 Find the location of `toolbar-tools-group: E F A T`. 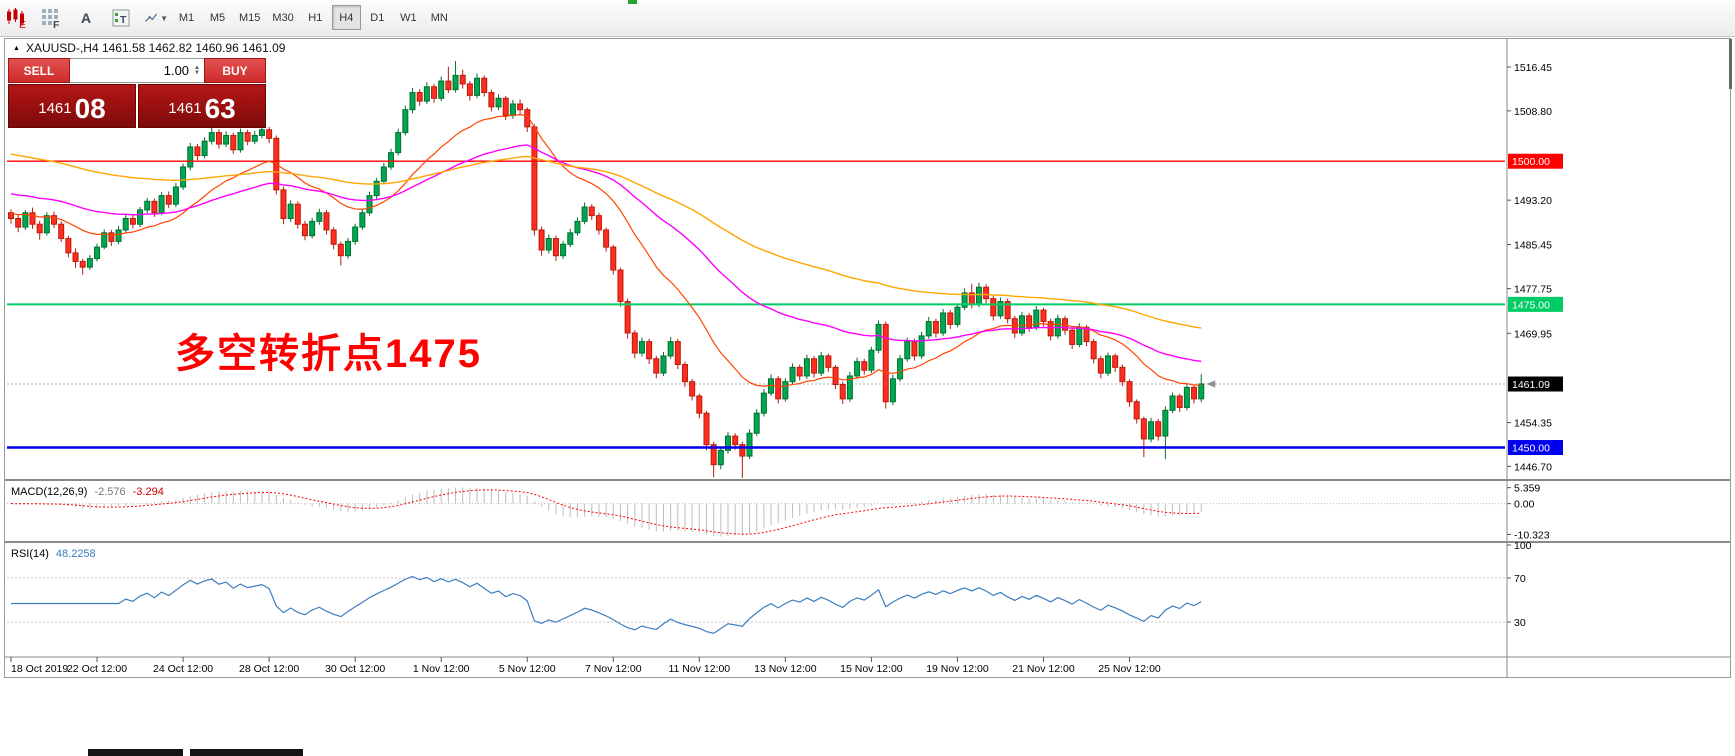

toolbar-tools-group: E F A T is located at coordinates (86, 18).